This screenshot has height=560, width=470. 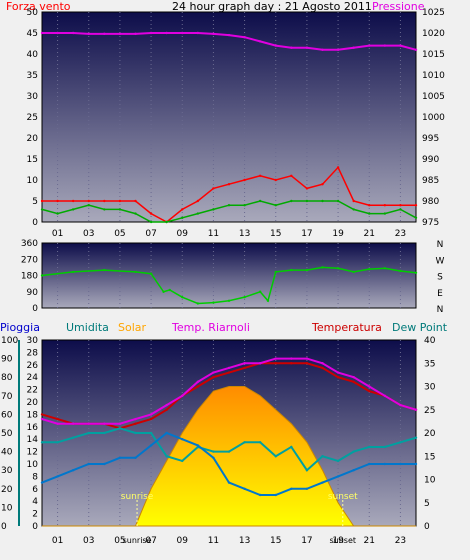 What do you see at coordinates (87, 327) in the screenshot?
I see `legend-umidita: Umidita` at bounding box center [87, 327].